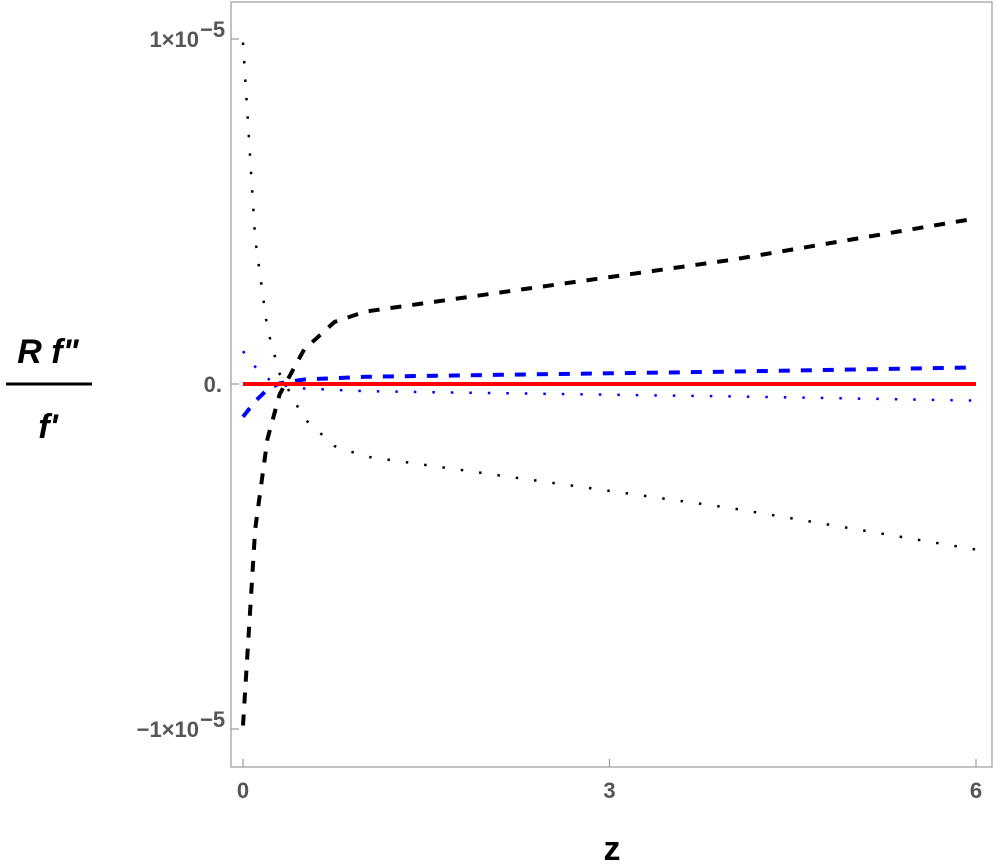 This screenshot has height=868, width=996. I want to click on y-axis-title: R f" f', so click(49, 389).